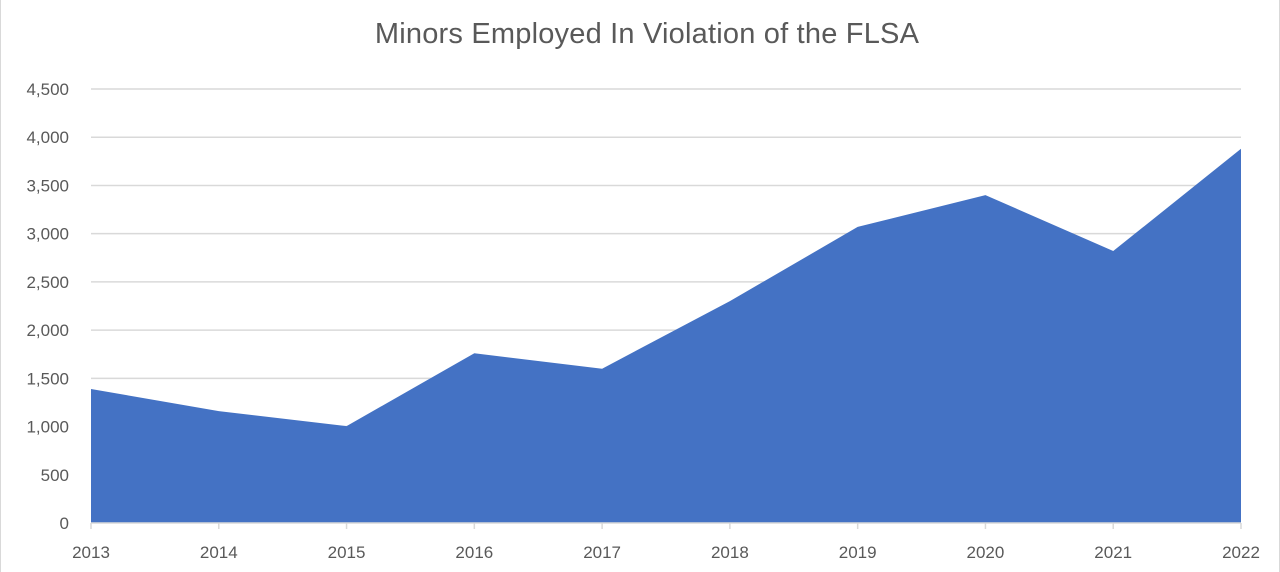 The height and width of the screenshot is (572, 1280). Describe the element at coordinates (730, 552) in the screenshot. I see `x-tick-label: 2018` at that location.